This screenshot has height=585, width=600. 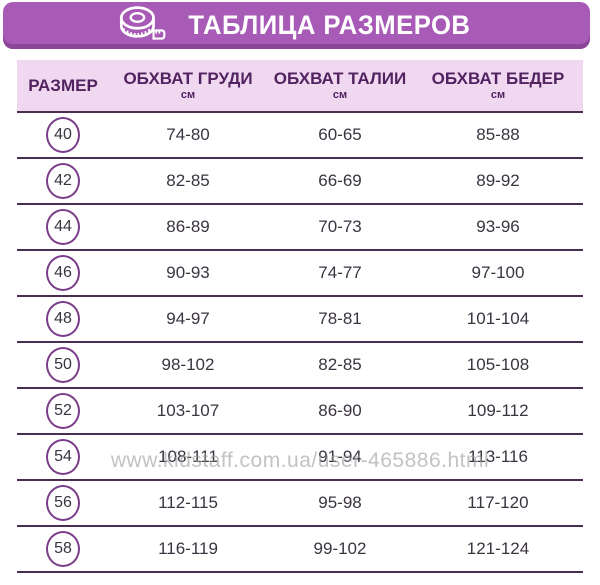 What do you see at coordinates (340, 548) in the screenshot?
I see `waist-value: 99-102` at bounding box center [340, 548].